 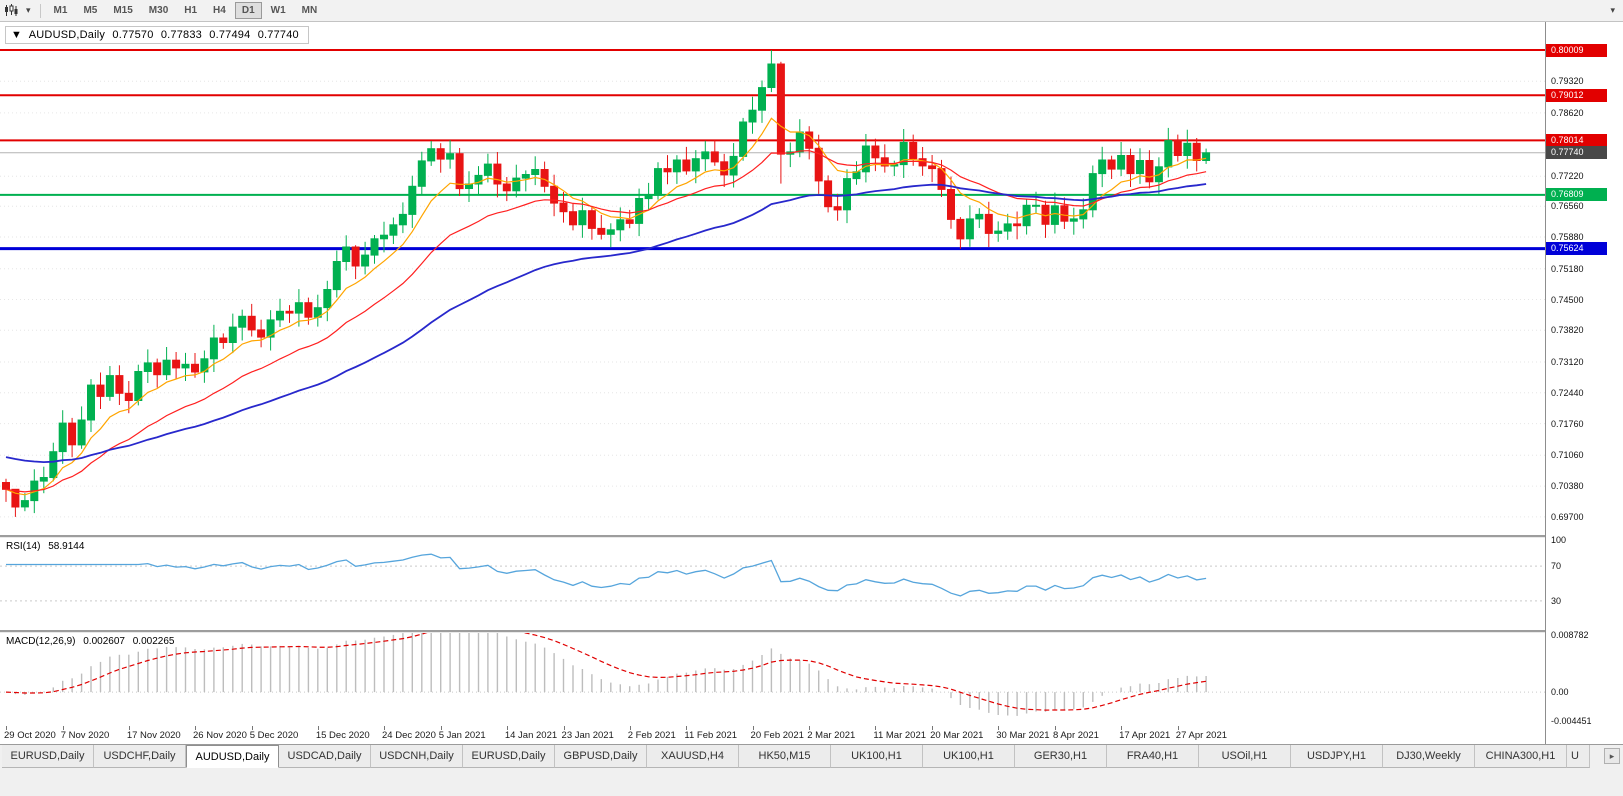 I want to click on rsi-indicator-value: 58.9144, so click(x=66, y=546).